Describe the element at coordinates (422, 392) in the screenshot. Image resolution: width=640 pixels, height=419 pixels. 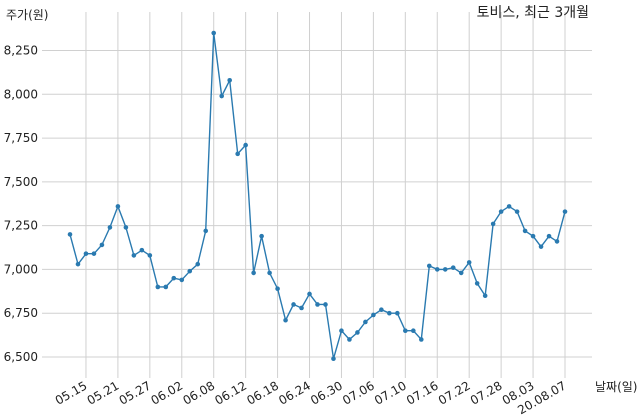
I see `x-tick-label: 07.16` at that location.